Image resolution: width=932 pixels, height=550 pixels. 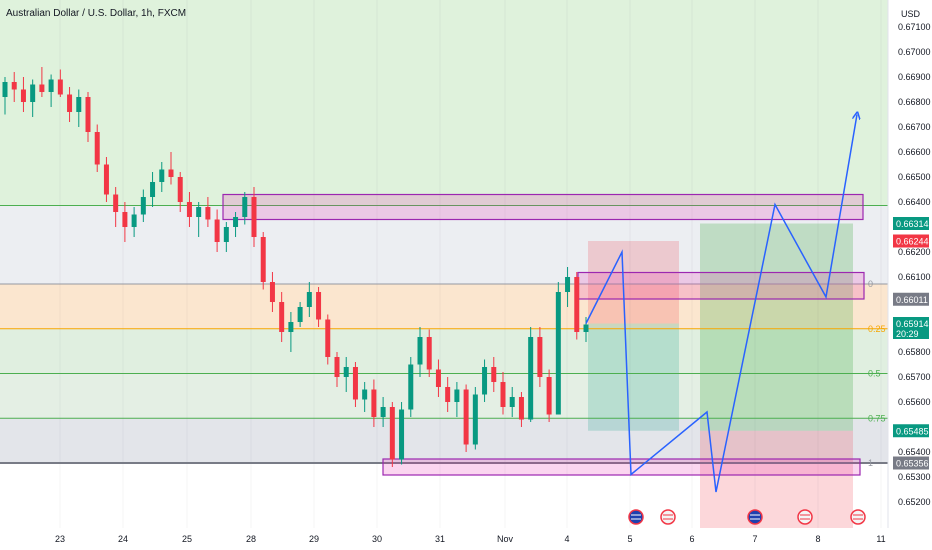 What do you see at coordinates (187, 539) in the screenshot?
I see `x-tick-25: 25` at bounding box center [187, 539].